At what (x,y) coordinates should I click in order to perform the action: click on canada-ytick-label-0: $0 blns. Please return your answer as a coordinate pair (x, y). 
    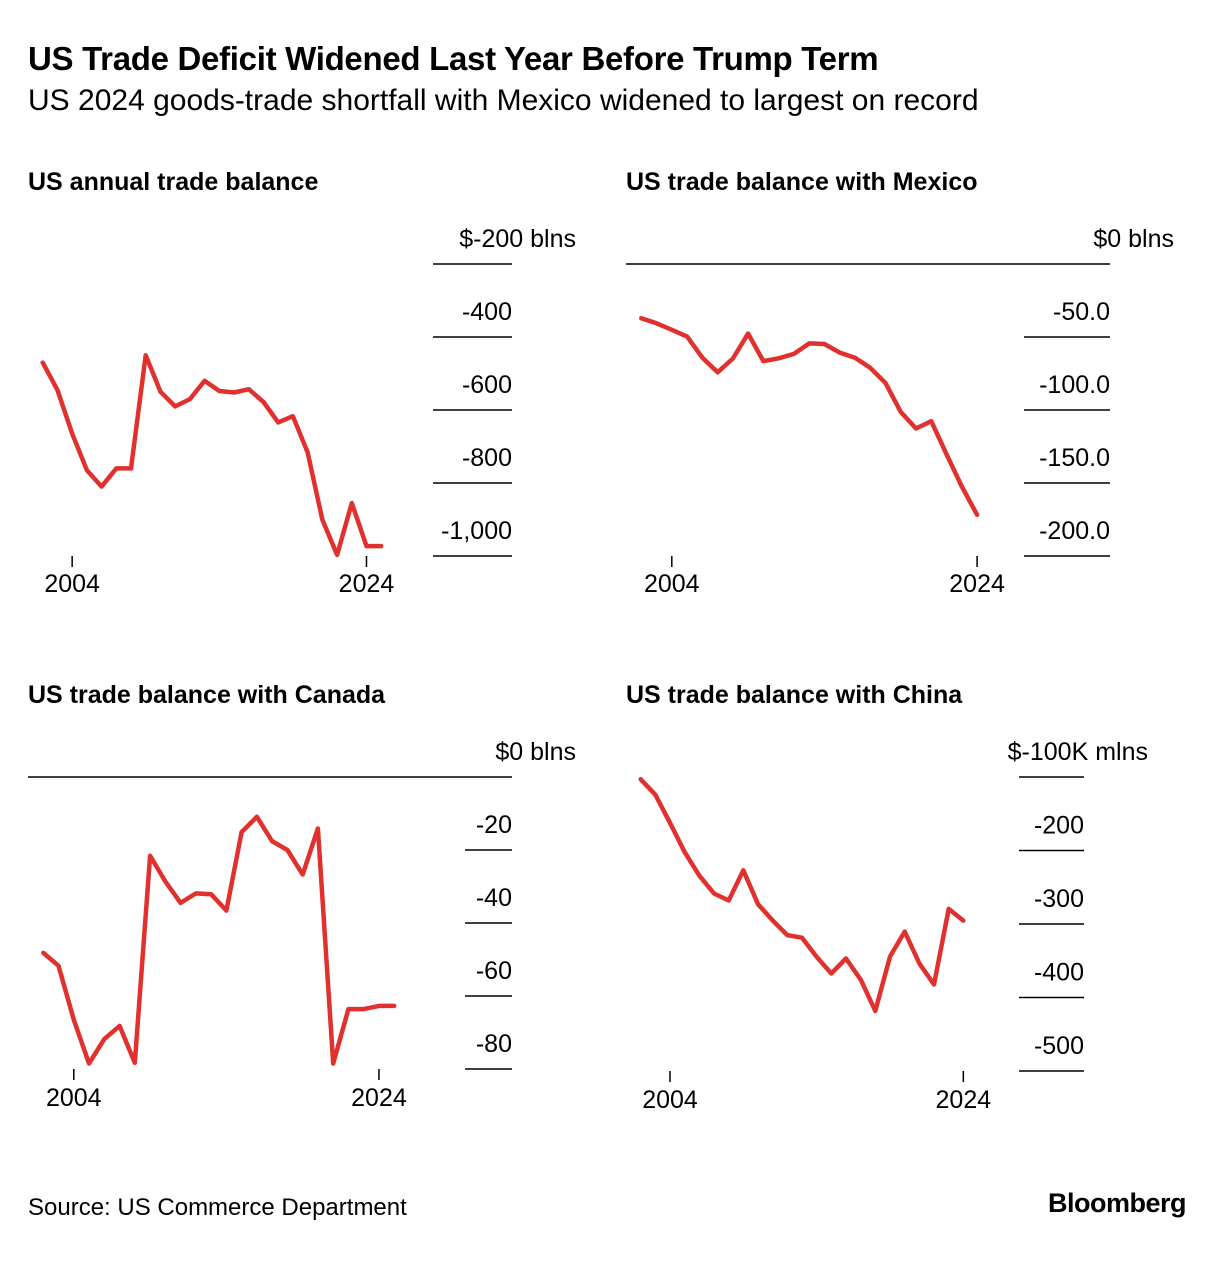
    Looking at the image, I should click on (535, 752).